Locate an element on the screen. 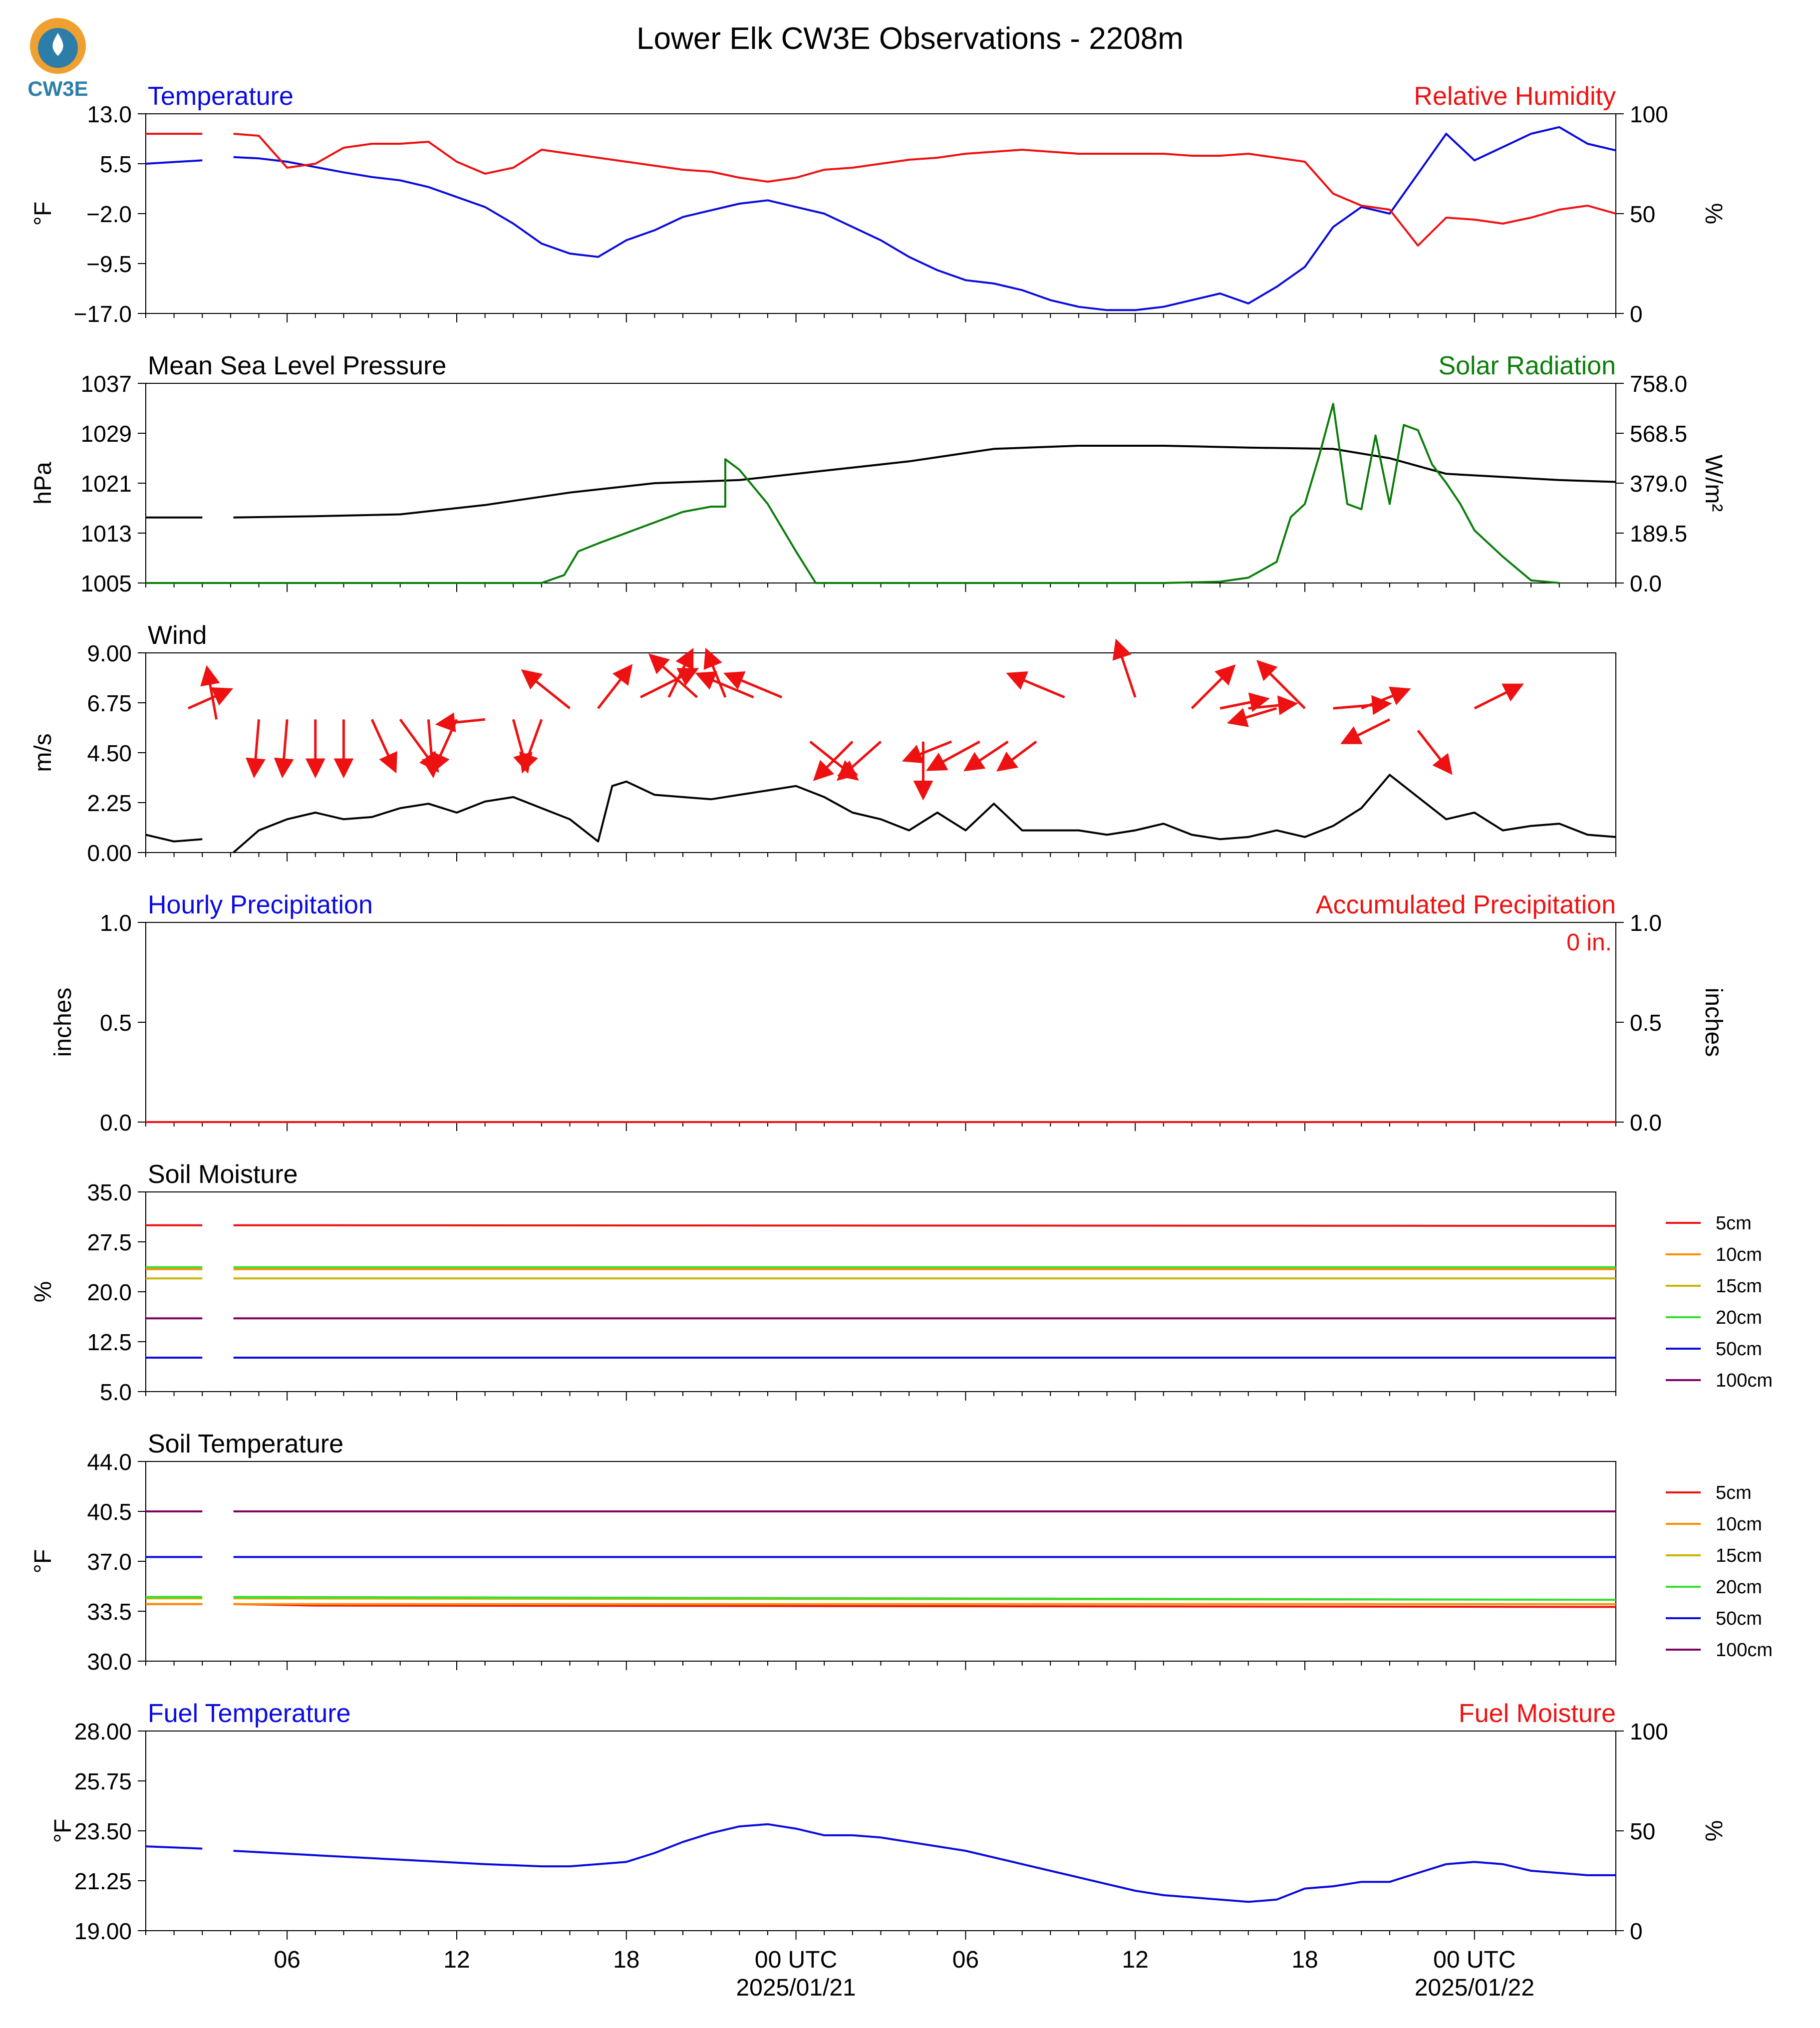 This screenshot has height=2028, width=1820. y-tick-label: 1.0 is located at coordinates (116, 923).